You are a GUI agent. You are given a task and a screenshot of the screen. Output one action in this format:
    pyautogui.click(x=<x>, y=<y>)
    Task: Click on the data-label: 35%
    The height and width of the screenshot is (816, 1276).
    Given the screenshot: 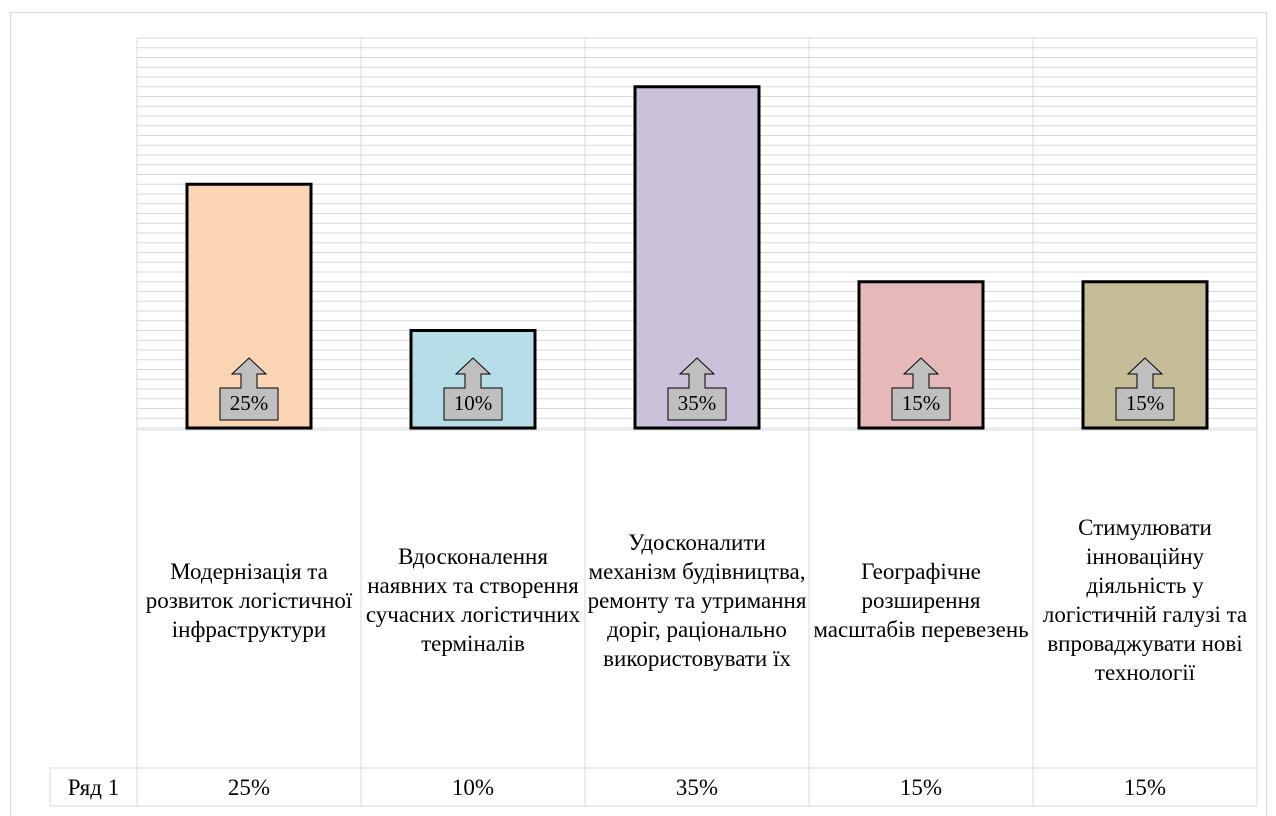 What is the action you would take?
    pyautogui.click(x=697, y=403)
    